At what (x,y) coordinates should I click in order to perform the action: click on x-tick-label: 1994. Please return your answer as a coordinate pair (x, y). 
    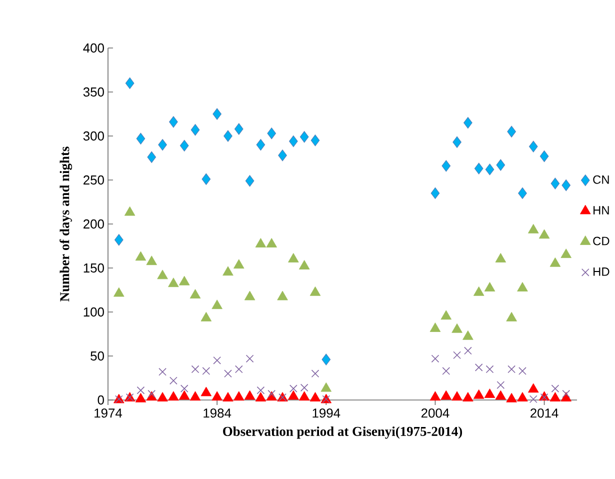
    Looking at the image, I should click on (326, 413).